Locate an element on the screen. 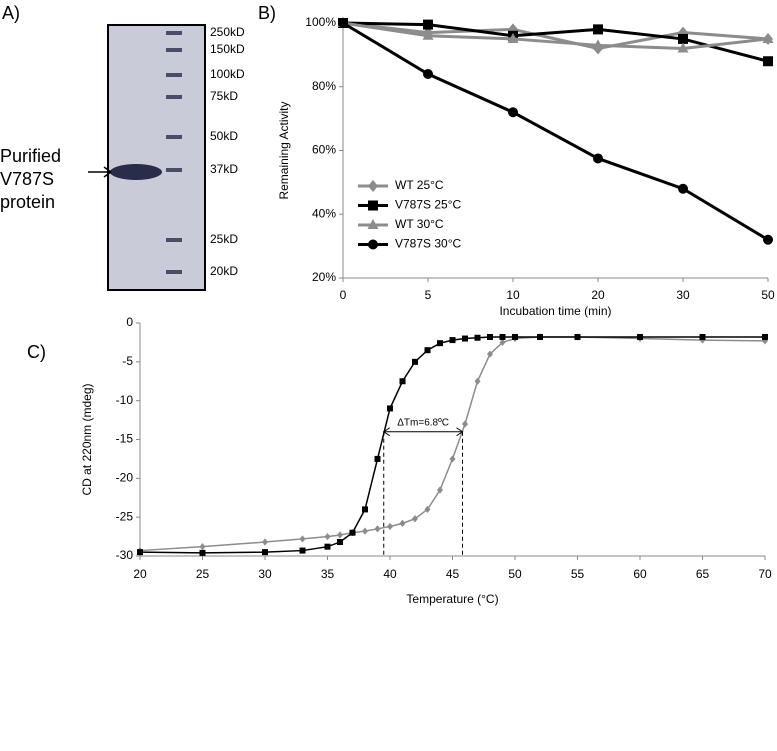 This screenshot has width=777, height=751. legend-label: V787S 25°C is located at coordinates (428, 205).